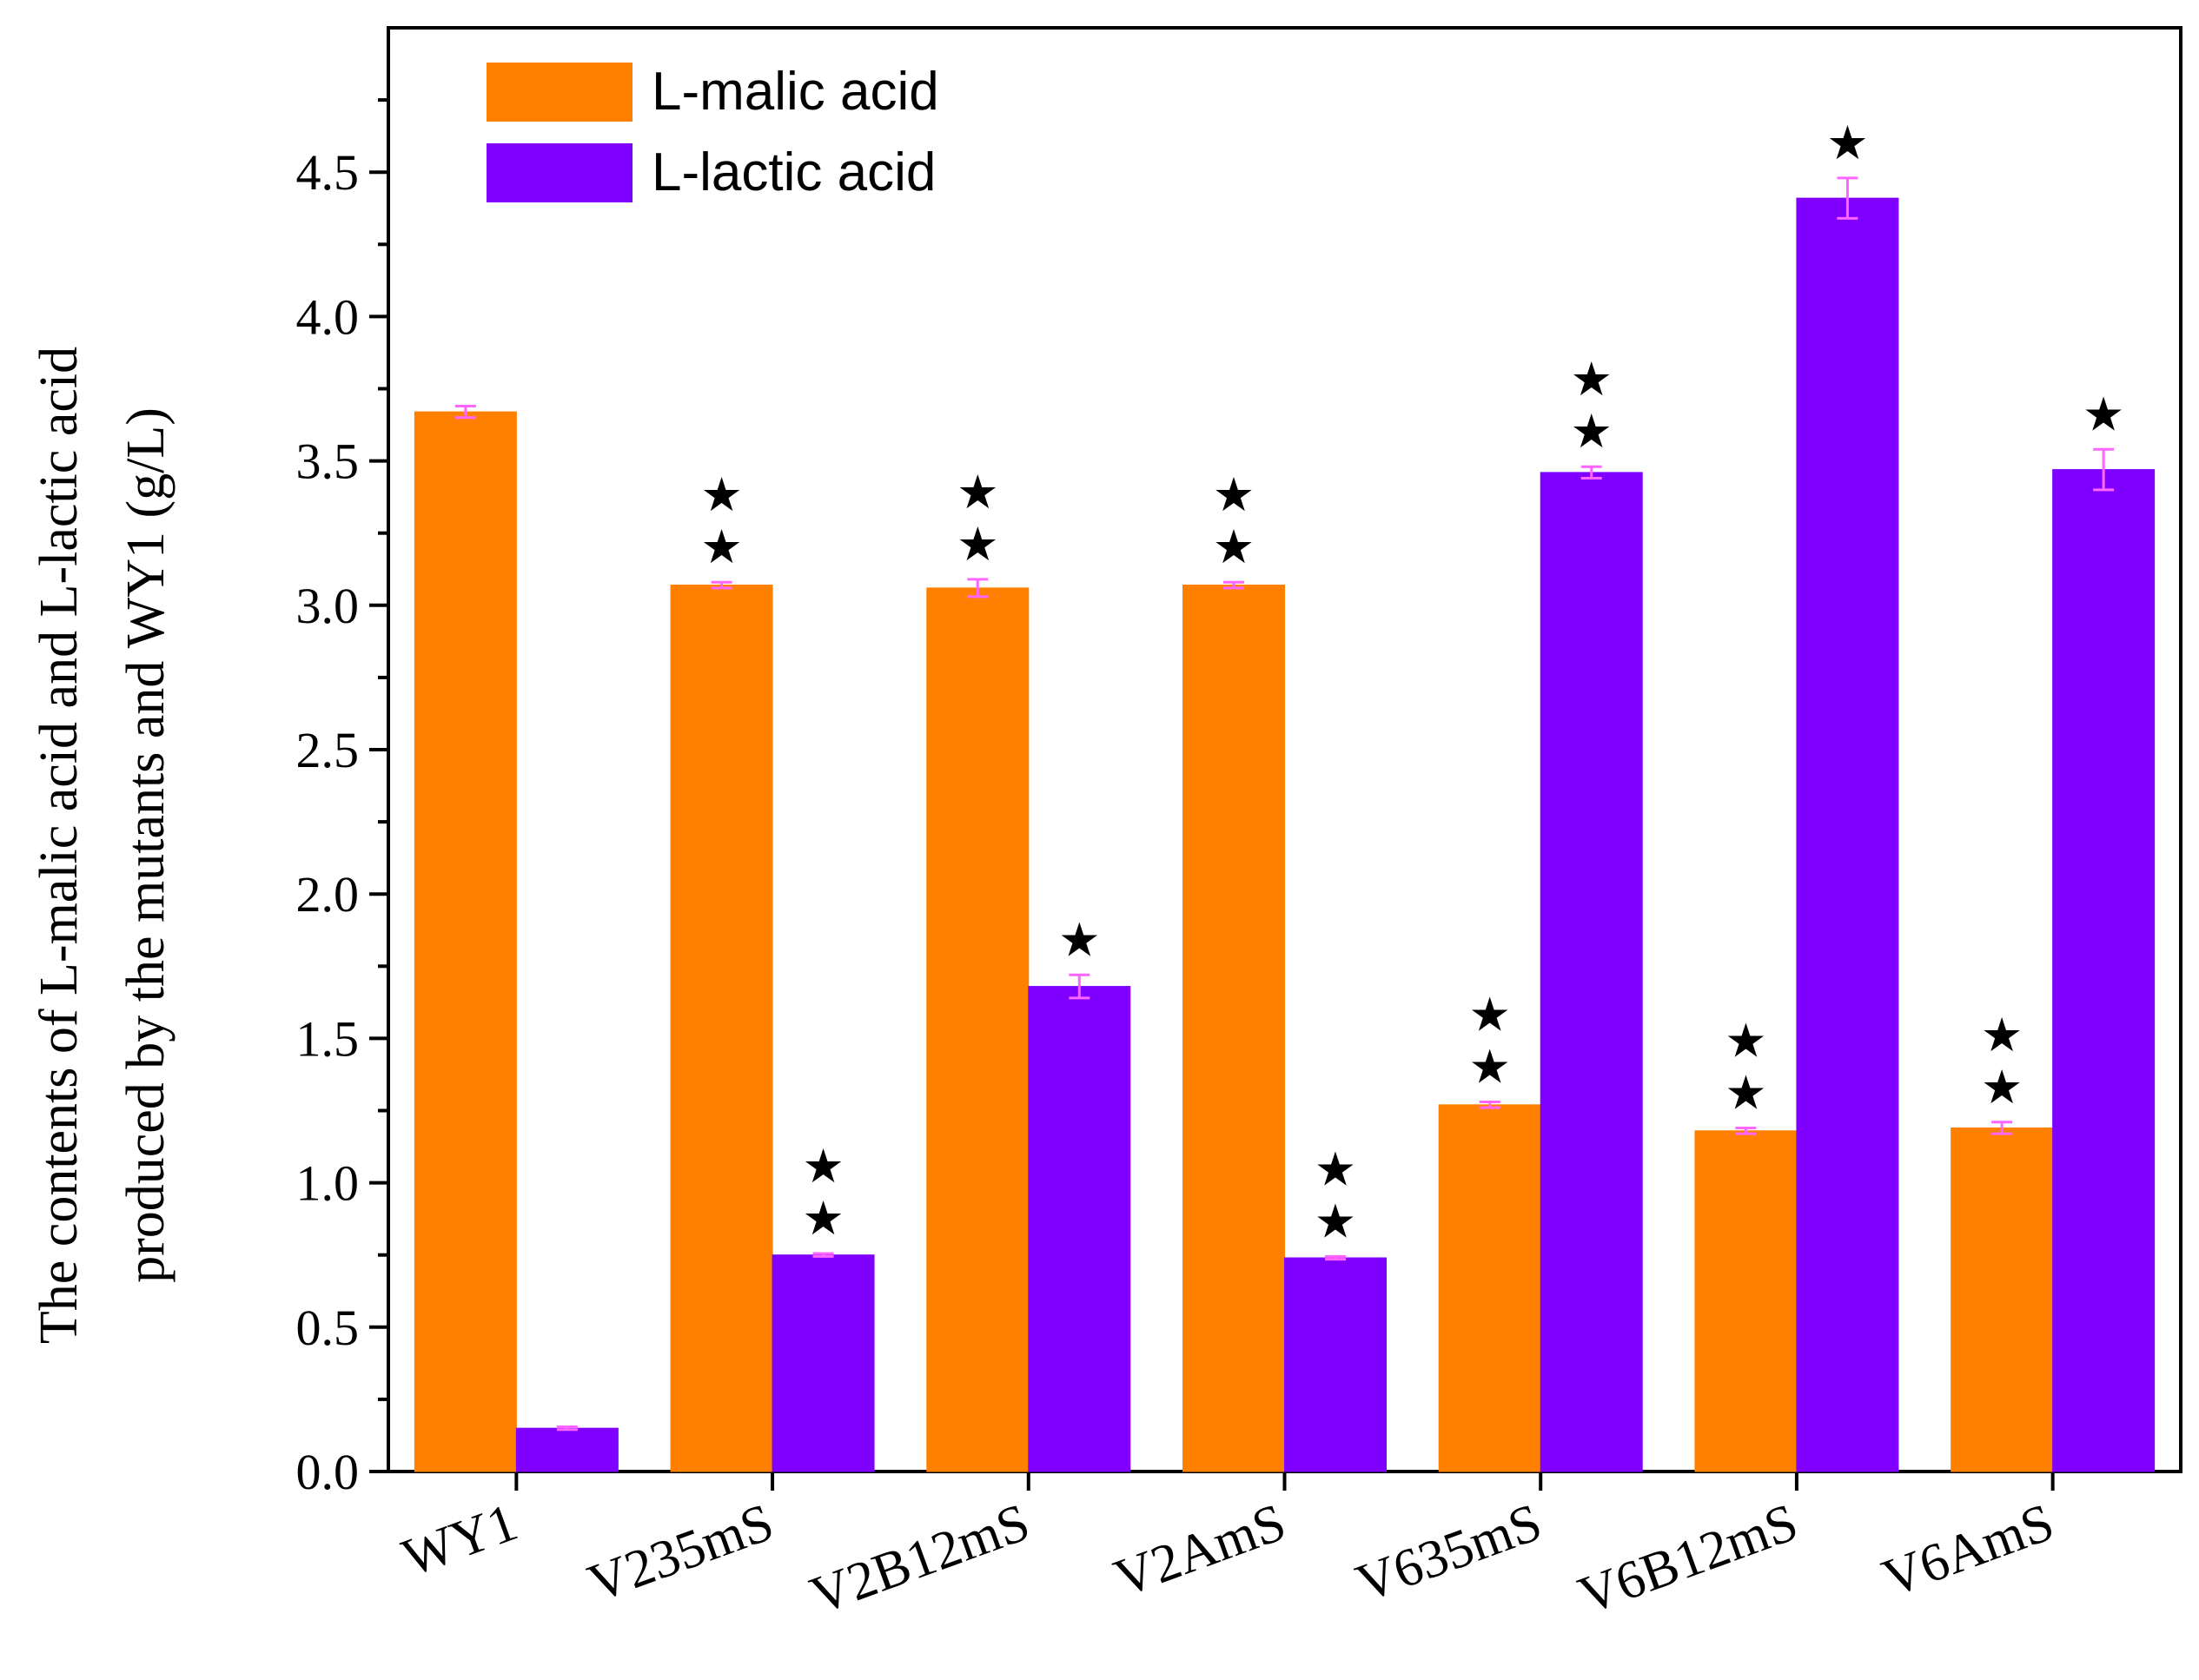 This screenshot has height=1680, width=2199. Describe the element at coordinates (328, 750) in the screenshot. I see `y-tick-label: 2.5` at that location.